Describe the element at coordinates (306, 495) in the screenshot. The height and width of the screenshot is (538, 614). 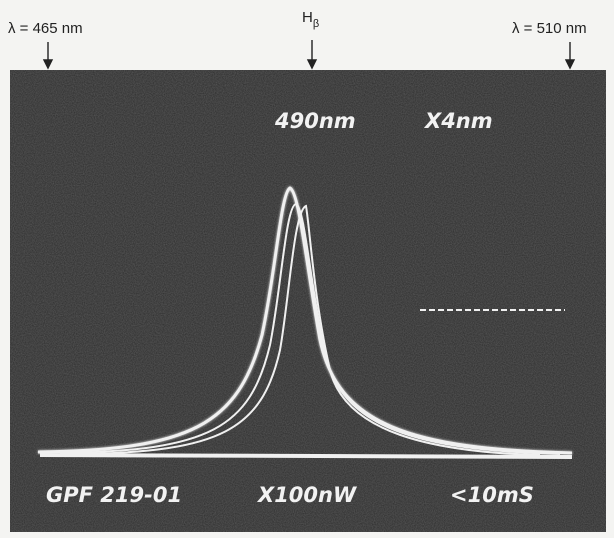
I see `scale: X100nW` at that location.